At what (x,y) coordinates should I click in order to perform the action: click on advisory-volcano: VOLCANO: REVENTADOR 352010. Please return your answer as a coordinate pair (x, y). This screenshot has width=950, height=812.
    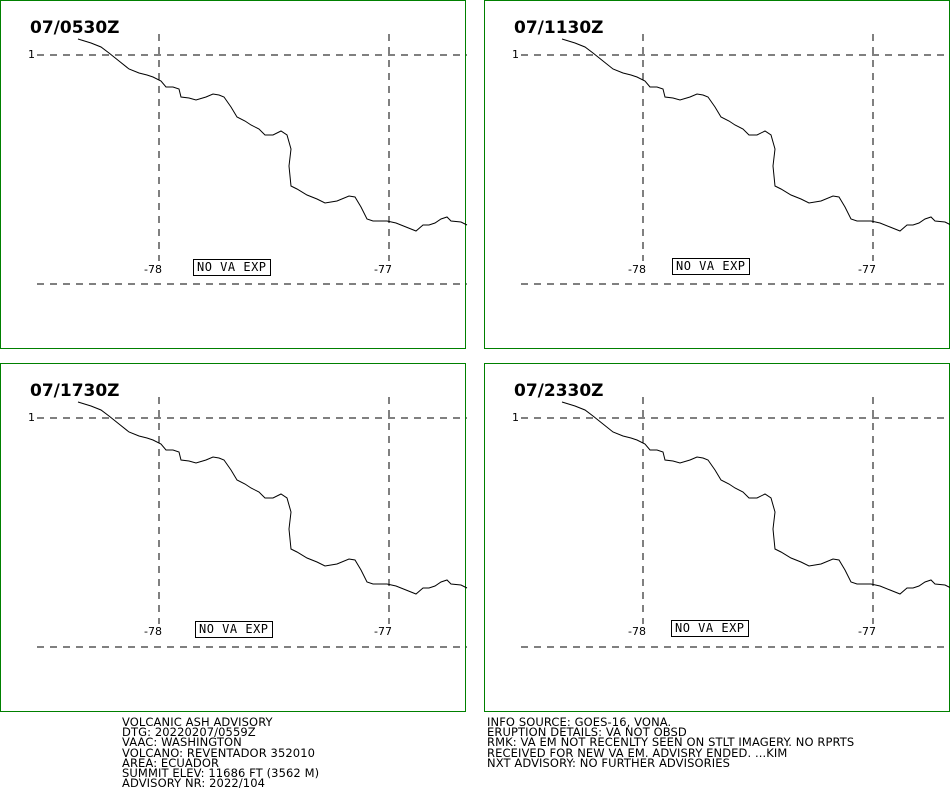
    Looking at the image, I should click on (219, 752).